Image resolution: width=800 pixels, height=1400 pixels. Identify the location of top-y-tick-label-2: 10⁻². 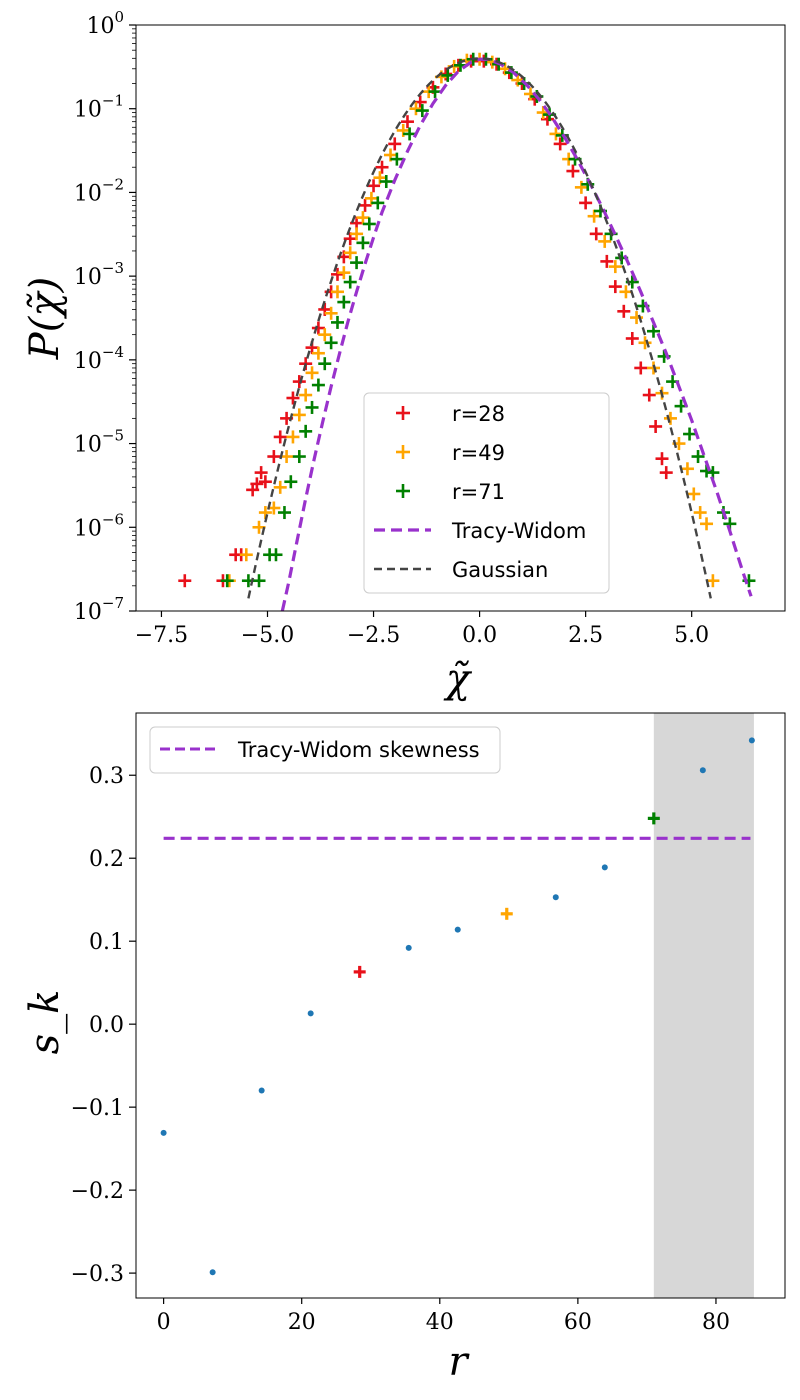
(99, 190).